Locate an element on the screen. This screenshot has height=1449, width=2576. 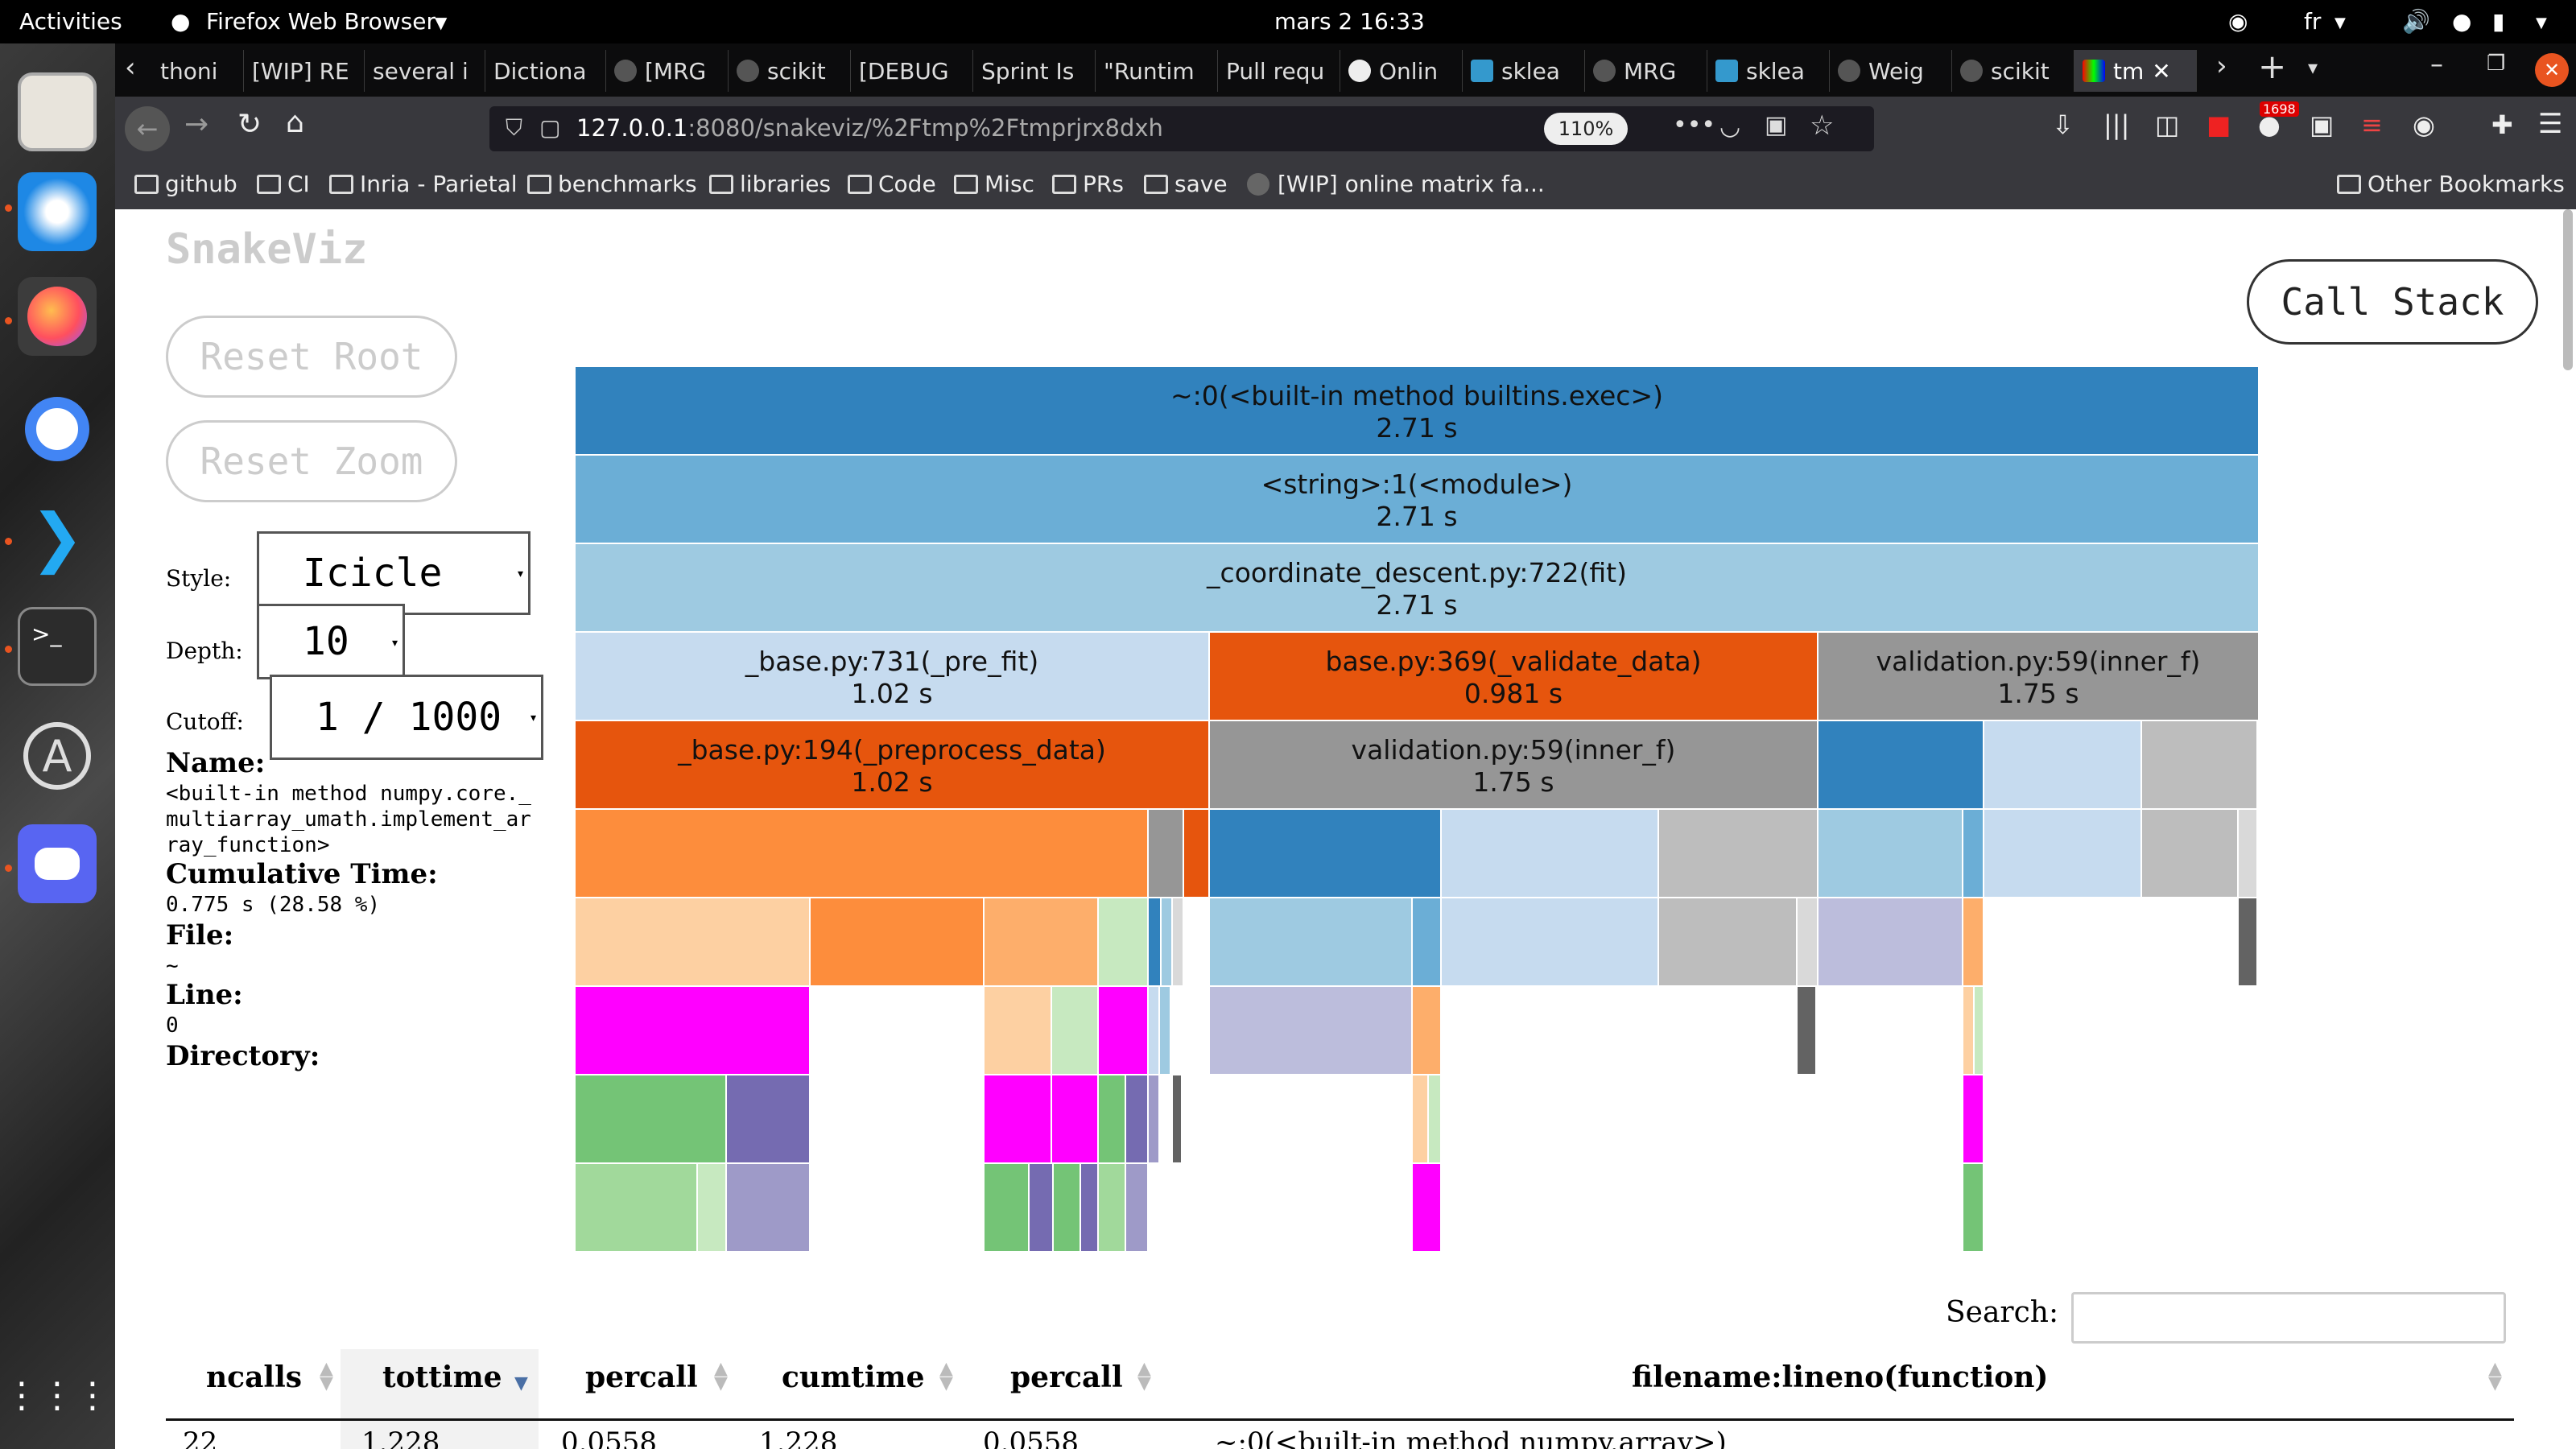
home-icon: ⌂ is located at coordinates (295, 122).